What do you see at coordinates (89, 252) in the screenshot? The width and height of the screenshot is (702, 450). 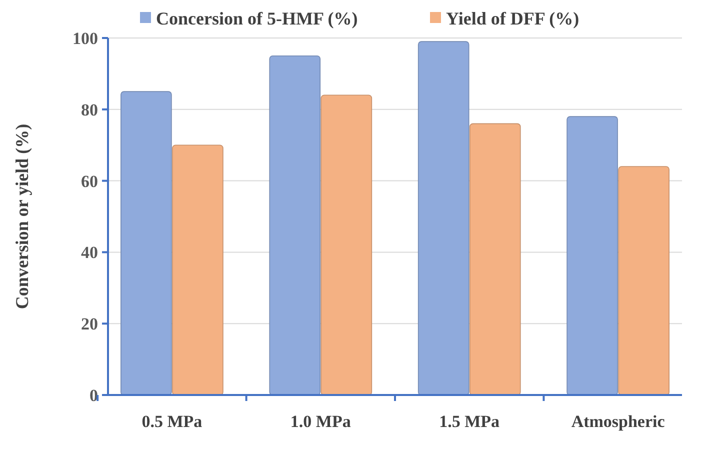 I see `y-tick-label: 40` at bounding box center [89, 252].